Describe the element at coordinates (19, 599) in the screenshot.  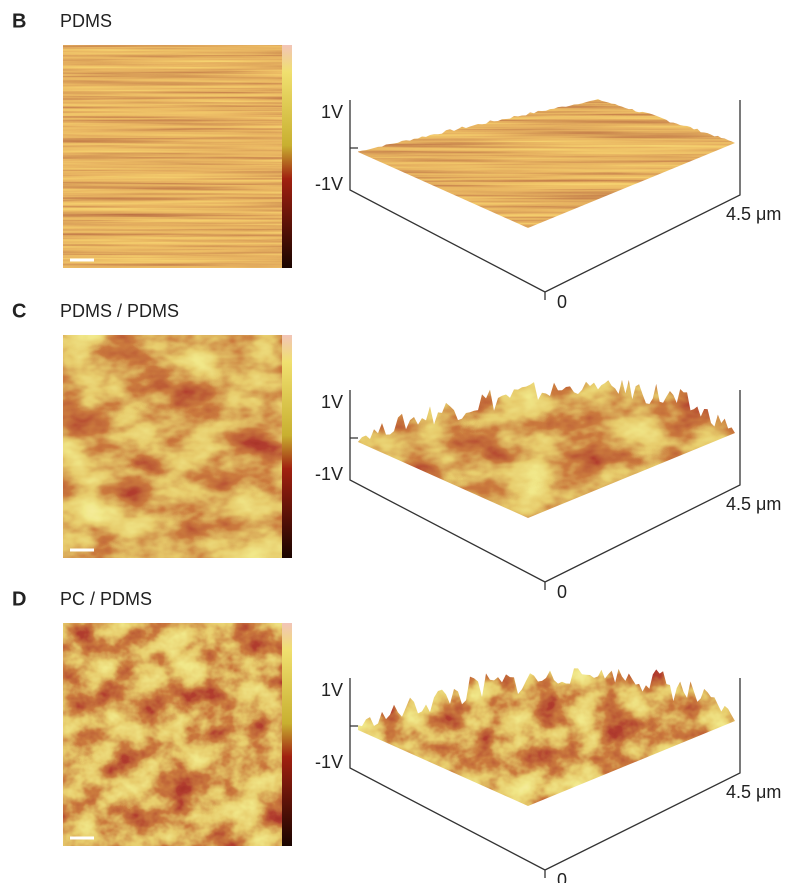
I see `panel-letter: D` at that location.